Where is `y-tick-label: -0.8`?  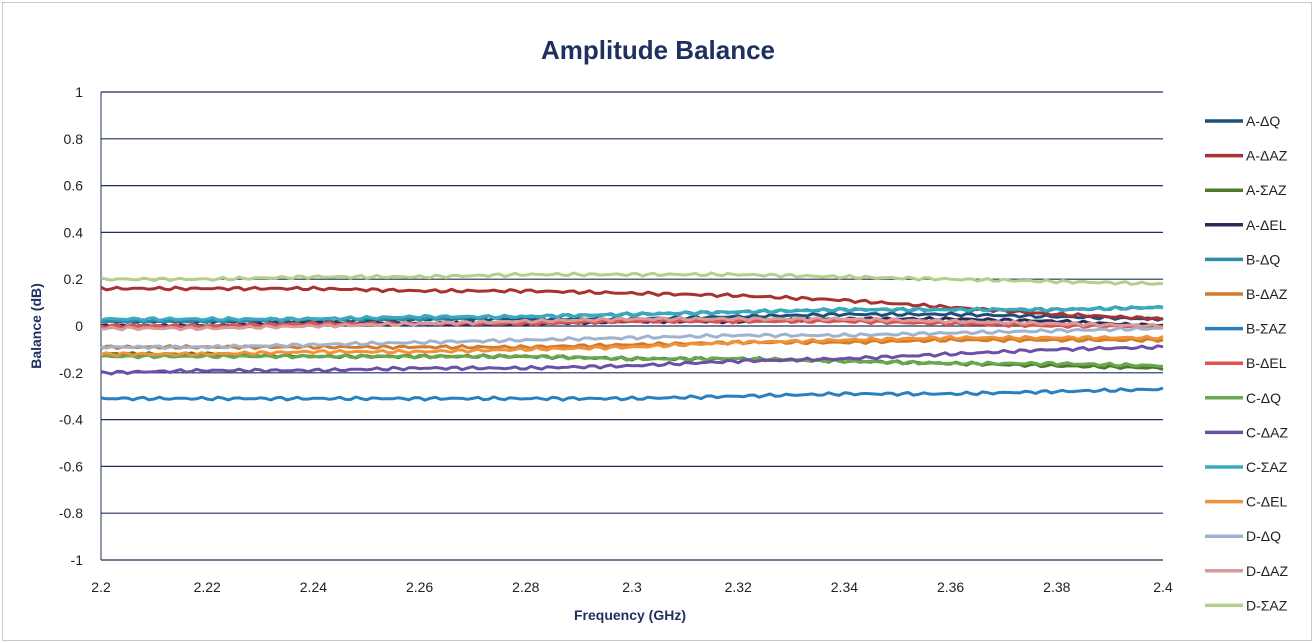
y-tick-label: -0.8 is located at coordinates (71, 513).